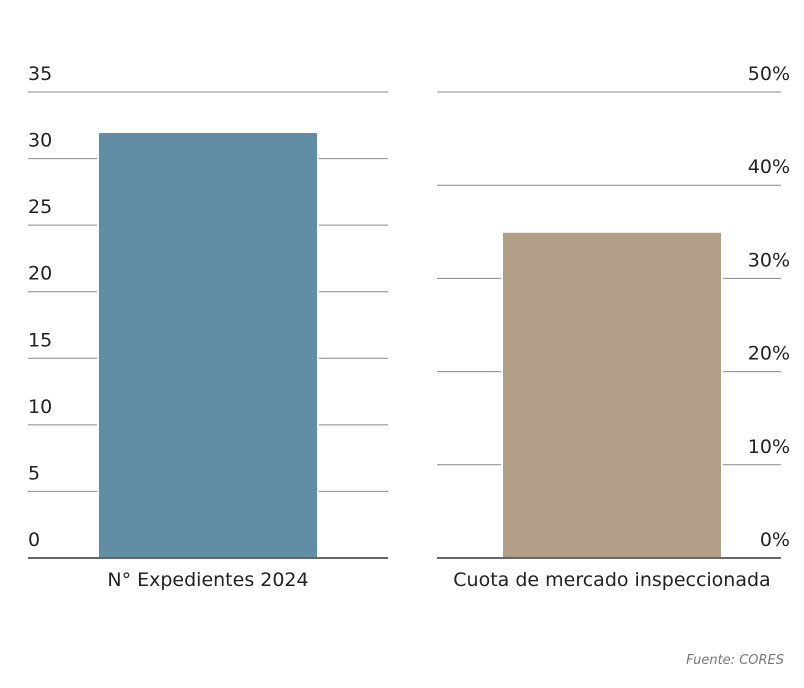  I want to click on y-tick-label: 10, so click(40, 407).